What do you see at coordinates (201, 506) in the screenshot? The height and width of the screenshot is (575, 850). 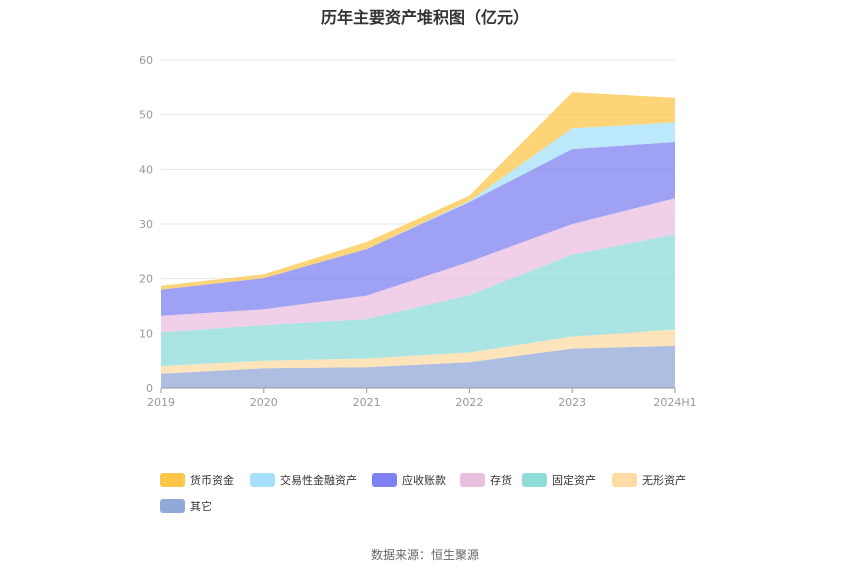 I see `legend-label: 其它` at bounding box center [201, 506].